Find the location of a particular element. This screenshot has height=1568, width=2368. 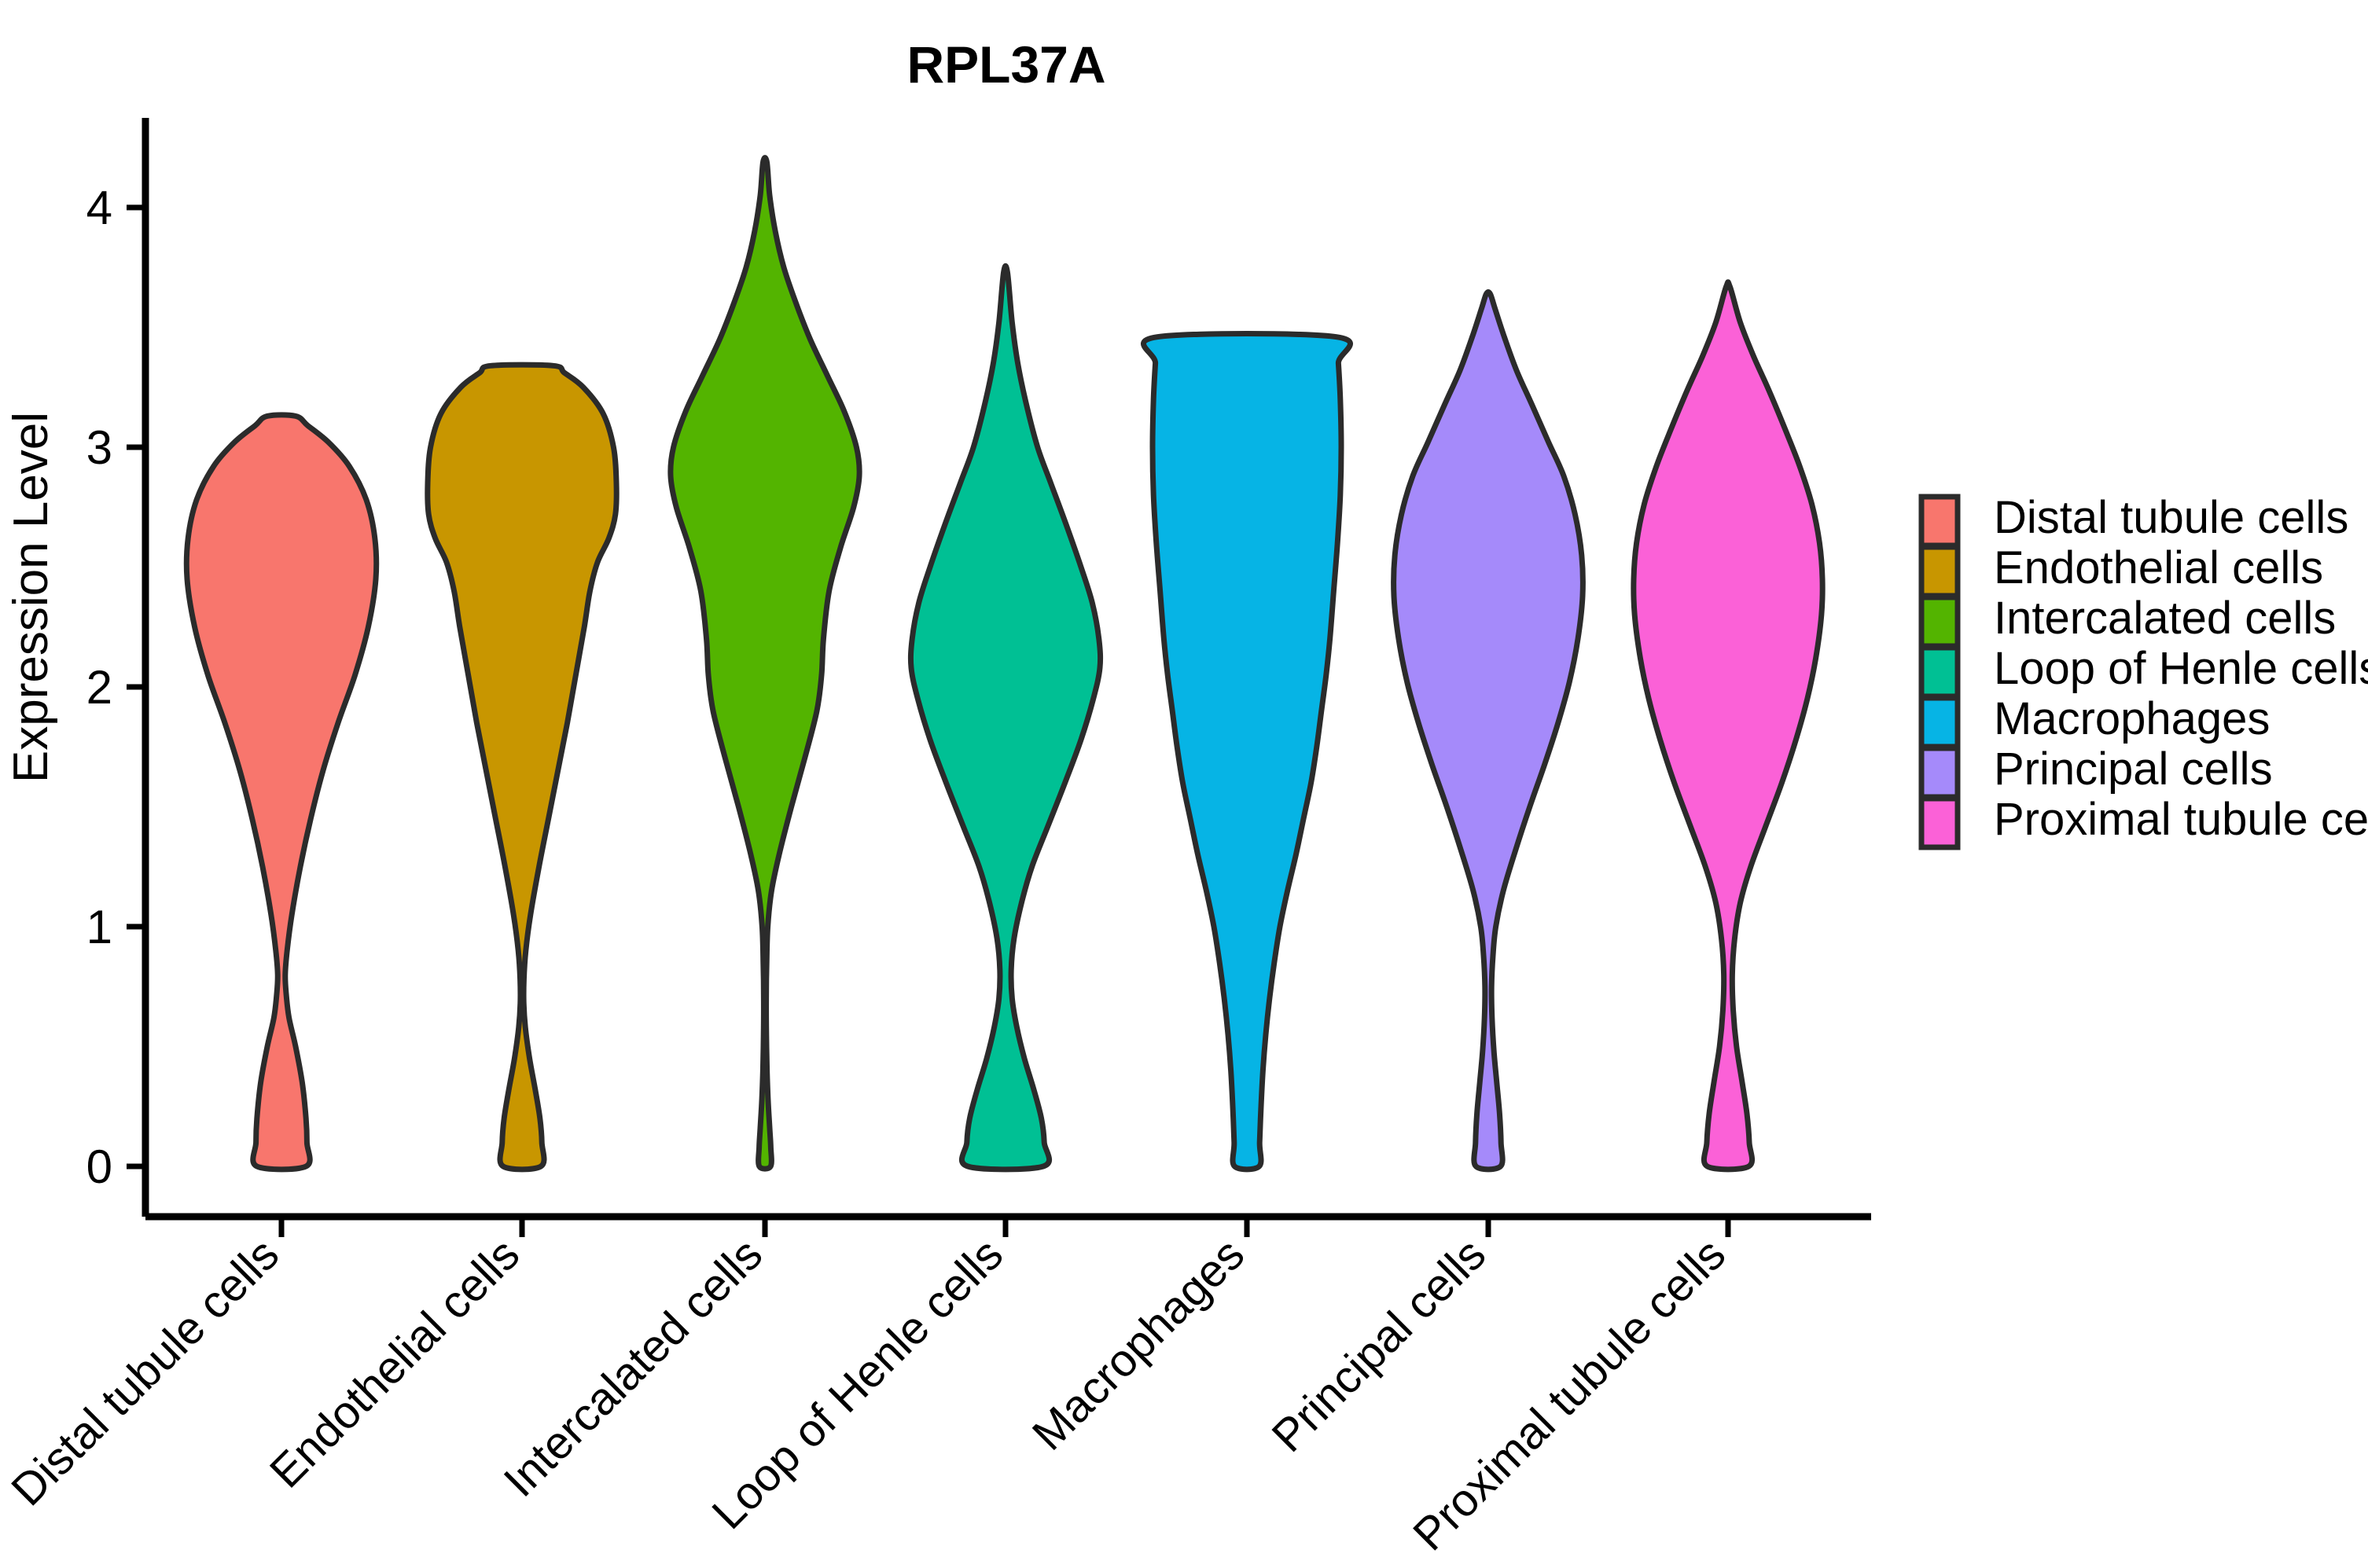

x-axis-category-label: Intercalated cells is located at coordinates (633, 1367).